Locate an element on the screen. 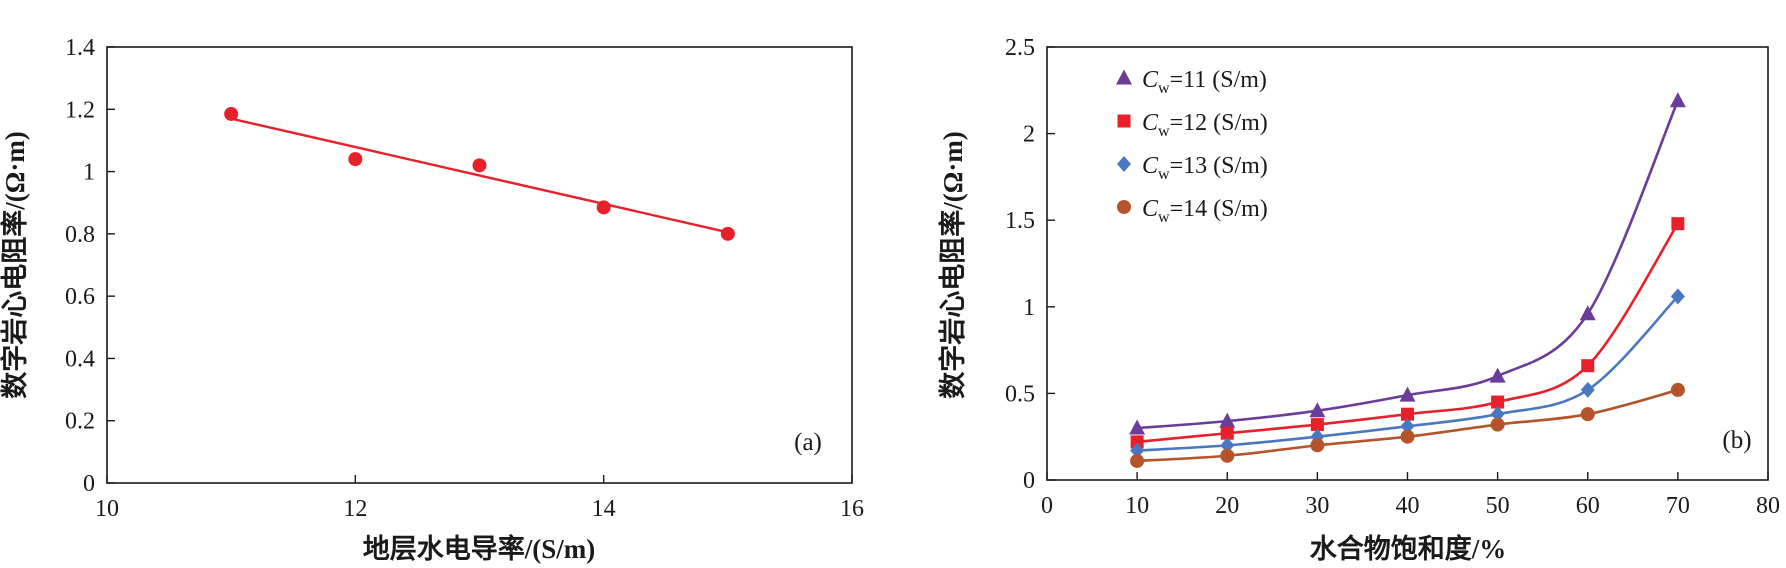 This screenshot has width=1786, height=568. x-tick-label-b: 10 is located at coordinates (1137, 506).